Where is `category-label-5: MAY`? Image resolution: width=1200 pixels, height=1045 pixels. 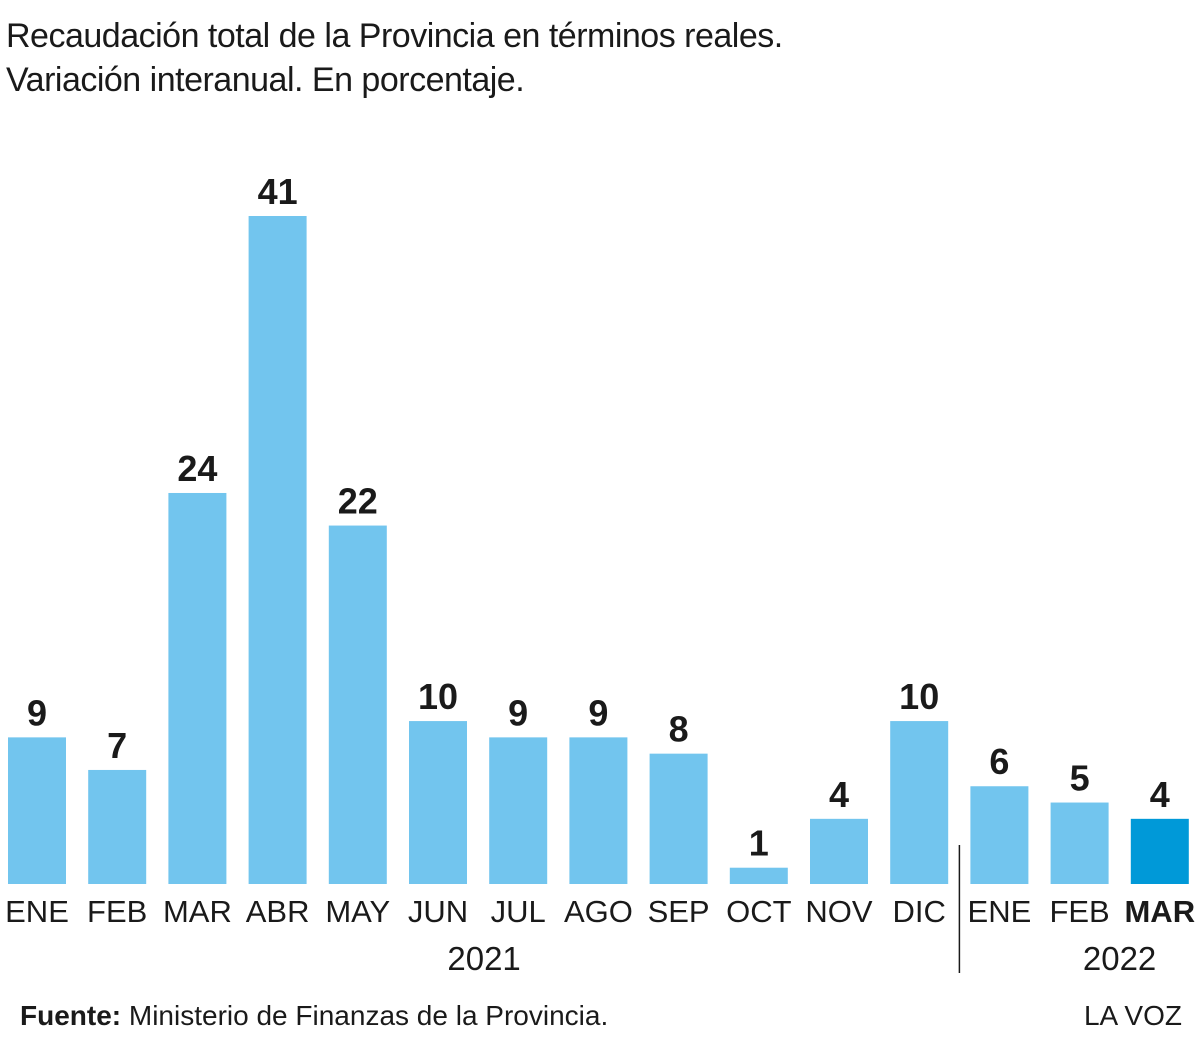 category-label-5: MAY is located at coordinates (357, 911).